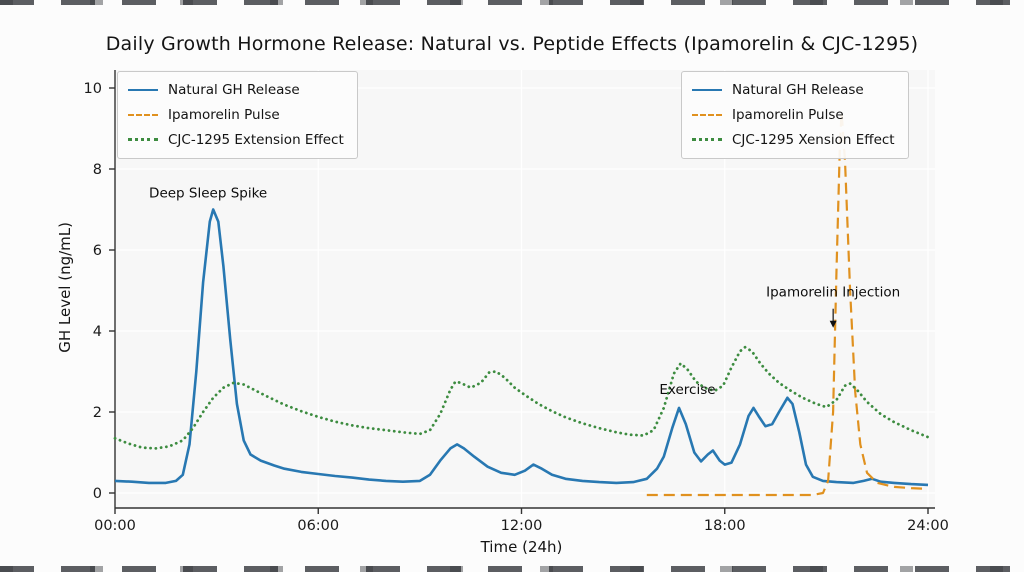 The width and height of the screenshot is (1024, 572). I want to click on annotation-text: Deep Sleep Spike, so click(208, 193).